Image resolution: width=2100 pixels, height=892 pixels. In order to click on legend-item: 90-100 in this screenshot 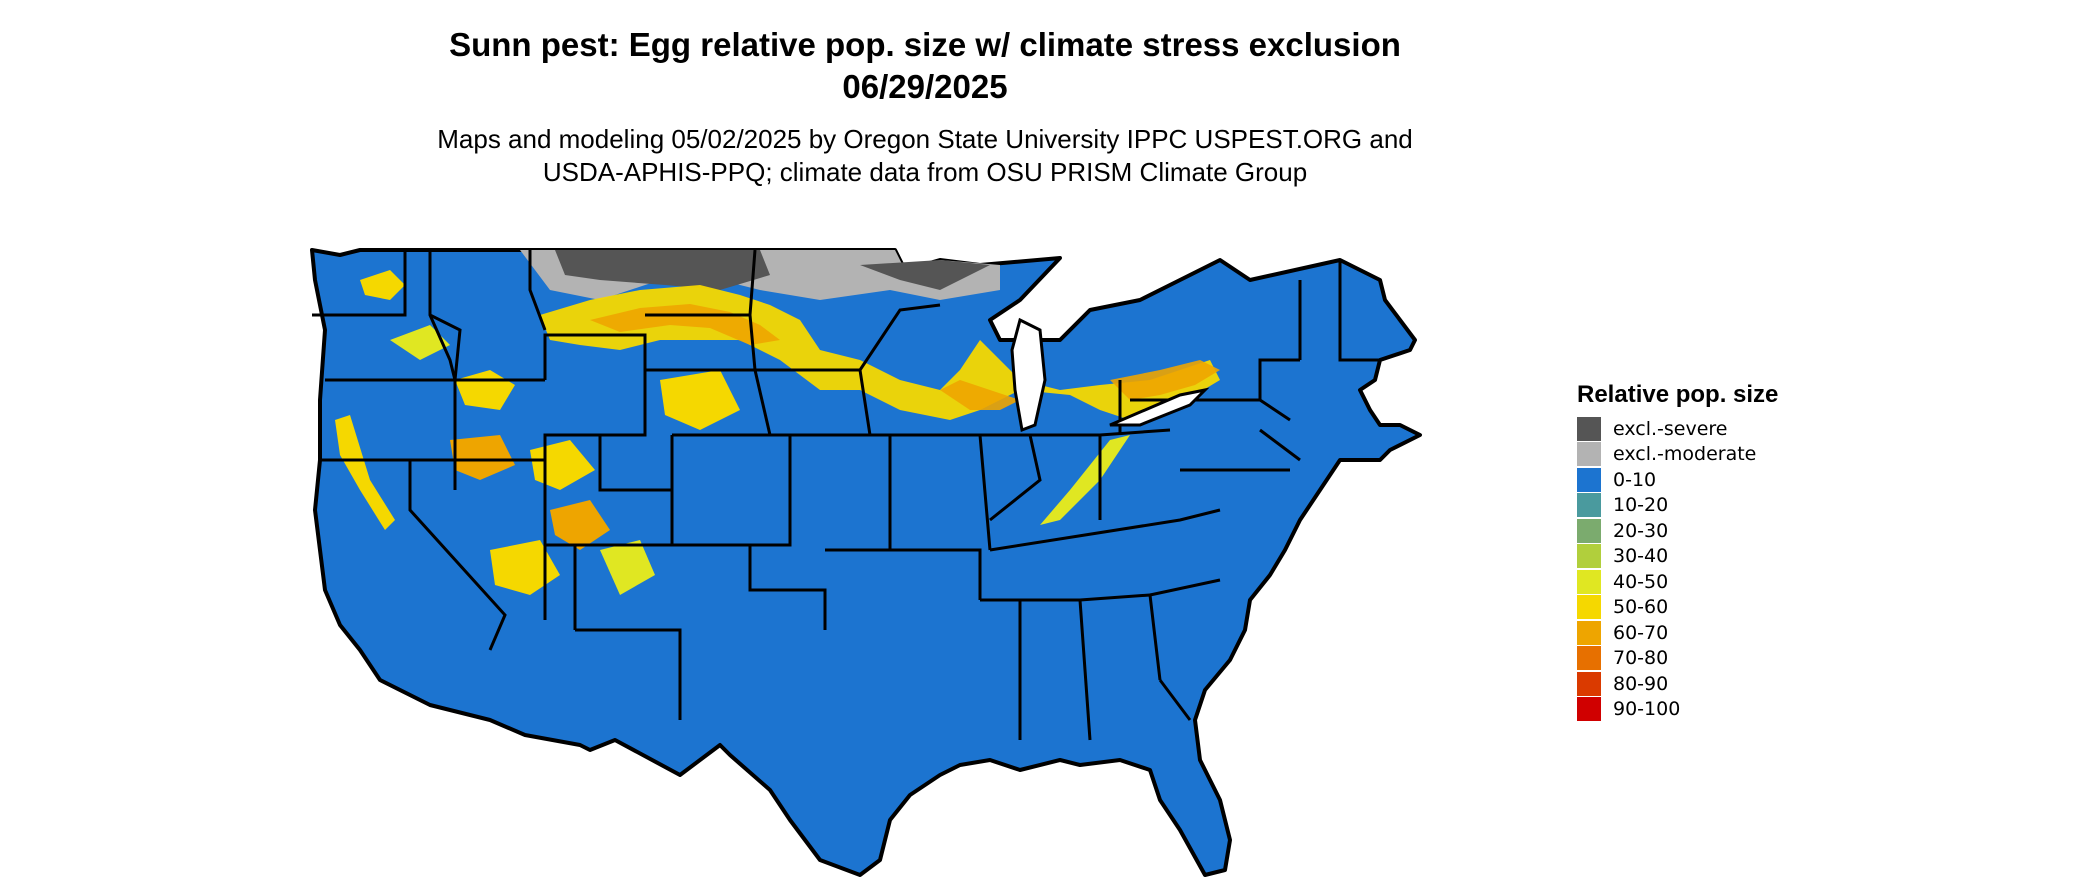, I will do `click(1677, 710)`.